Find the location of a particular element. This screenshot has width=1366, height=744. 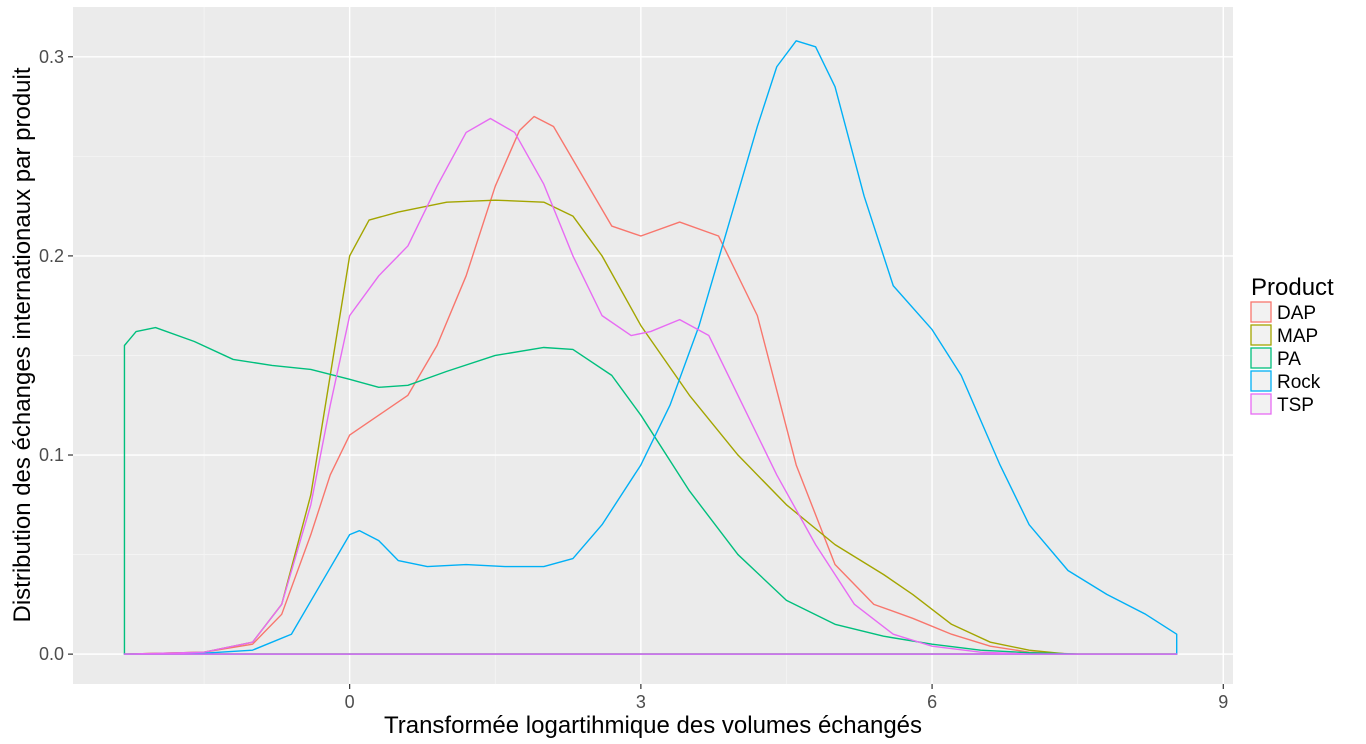

x-axis-ticks: 0 3 6 9 is located at coordinates (786, 698).